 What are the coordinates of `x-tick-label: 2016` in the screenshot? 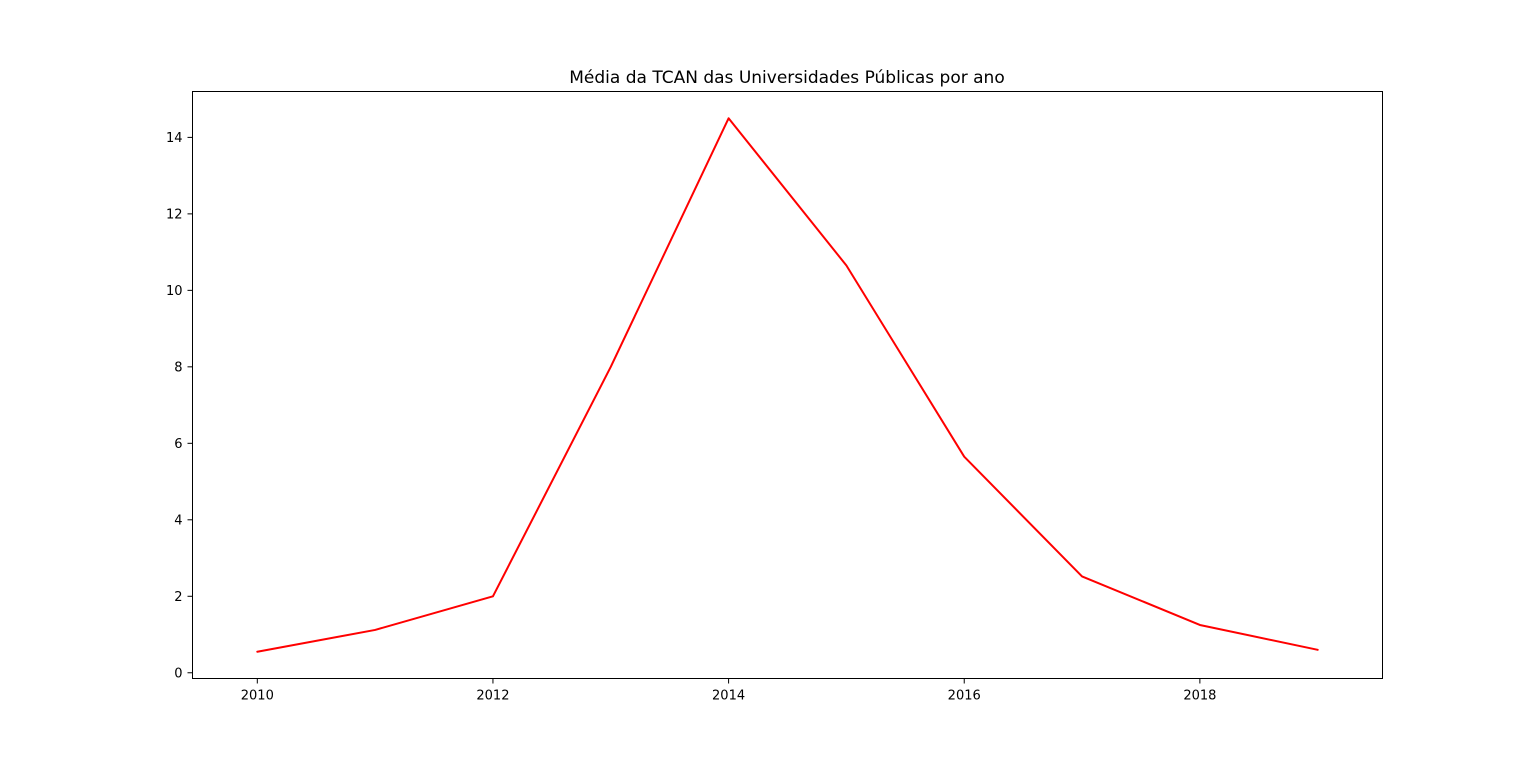 It's located at (964, 696).